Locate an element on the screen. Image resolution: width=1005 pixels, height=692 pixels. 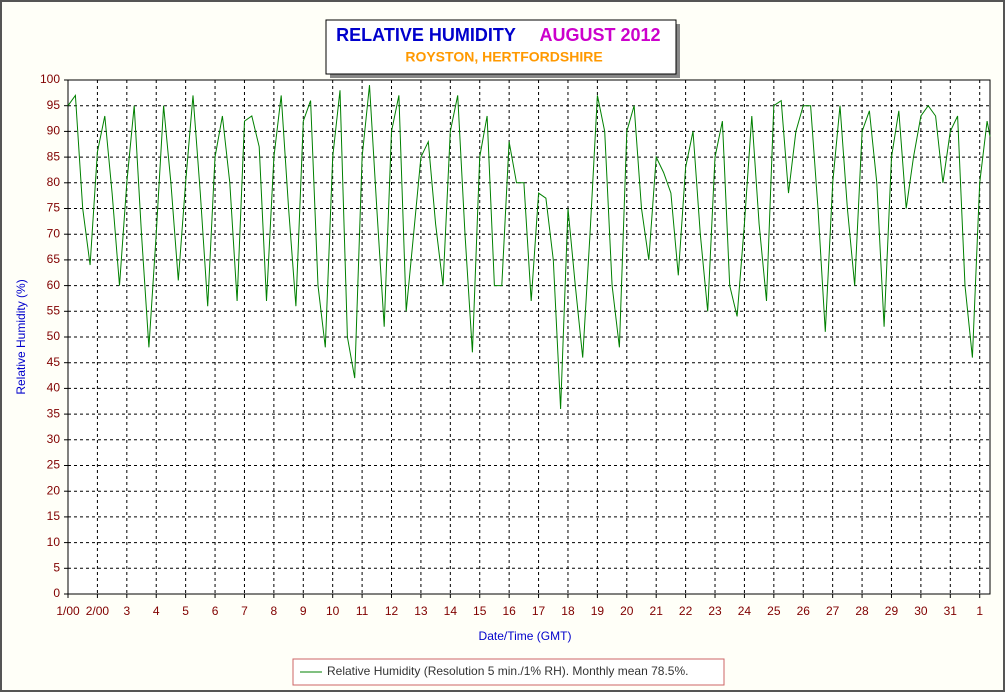
x-tick-label: 20 is located at coordinates (627, 611).